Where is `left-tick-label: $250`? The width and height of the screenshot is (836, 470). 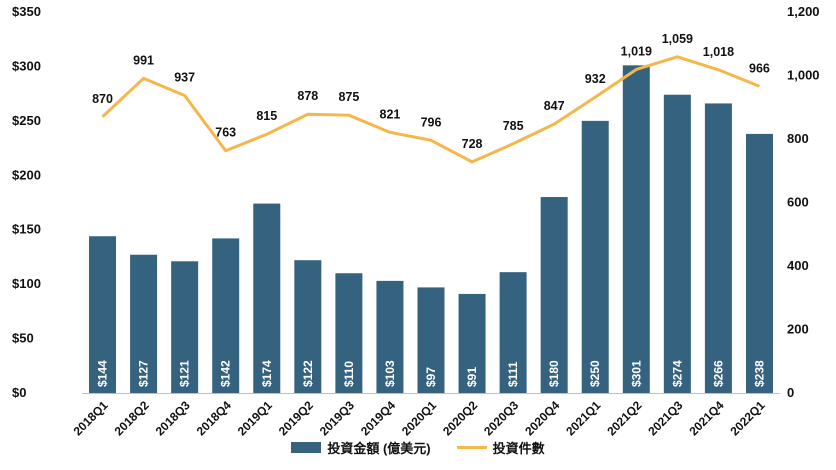
left-tick-label: $250 is located at coordinates (26, 120).